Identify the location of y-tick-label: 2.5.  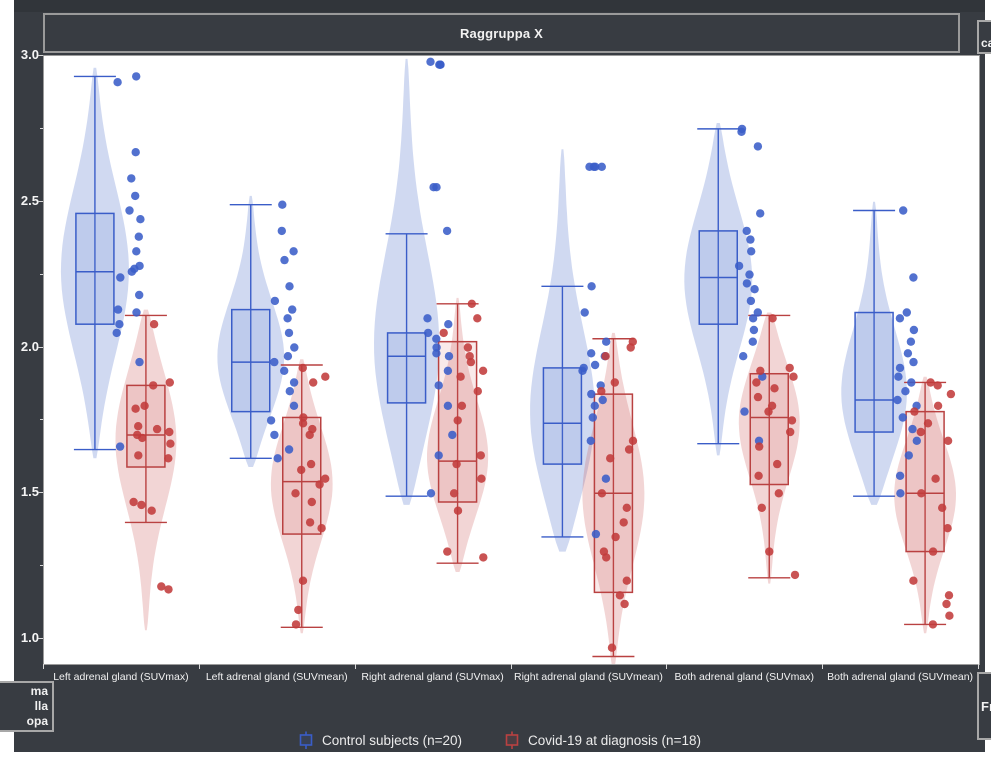
(29, 200).